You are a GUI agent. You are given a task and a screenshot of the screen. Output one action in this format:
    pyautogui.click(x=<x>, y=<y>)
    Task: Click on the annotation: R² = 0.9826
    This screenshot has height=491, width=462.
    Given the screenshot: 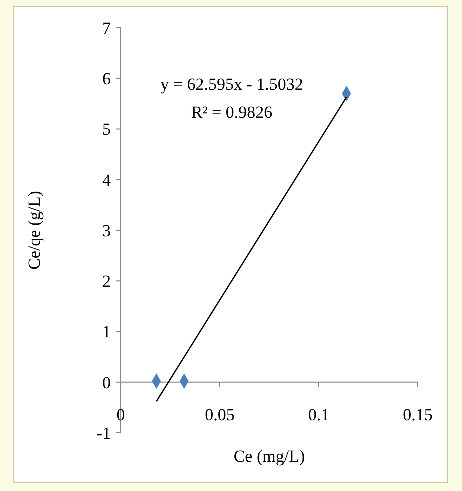 What is the action you would take?
    pyautogui.click(x=232, y=112)
    